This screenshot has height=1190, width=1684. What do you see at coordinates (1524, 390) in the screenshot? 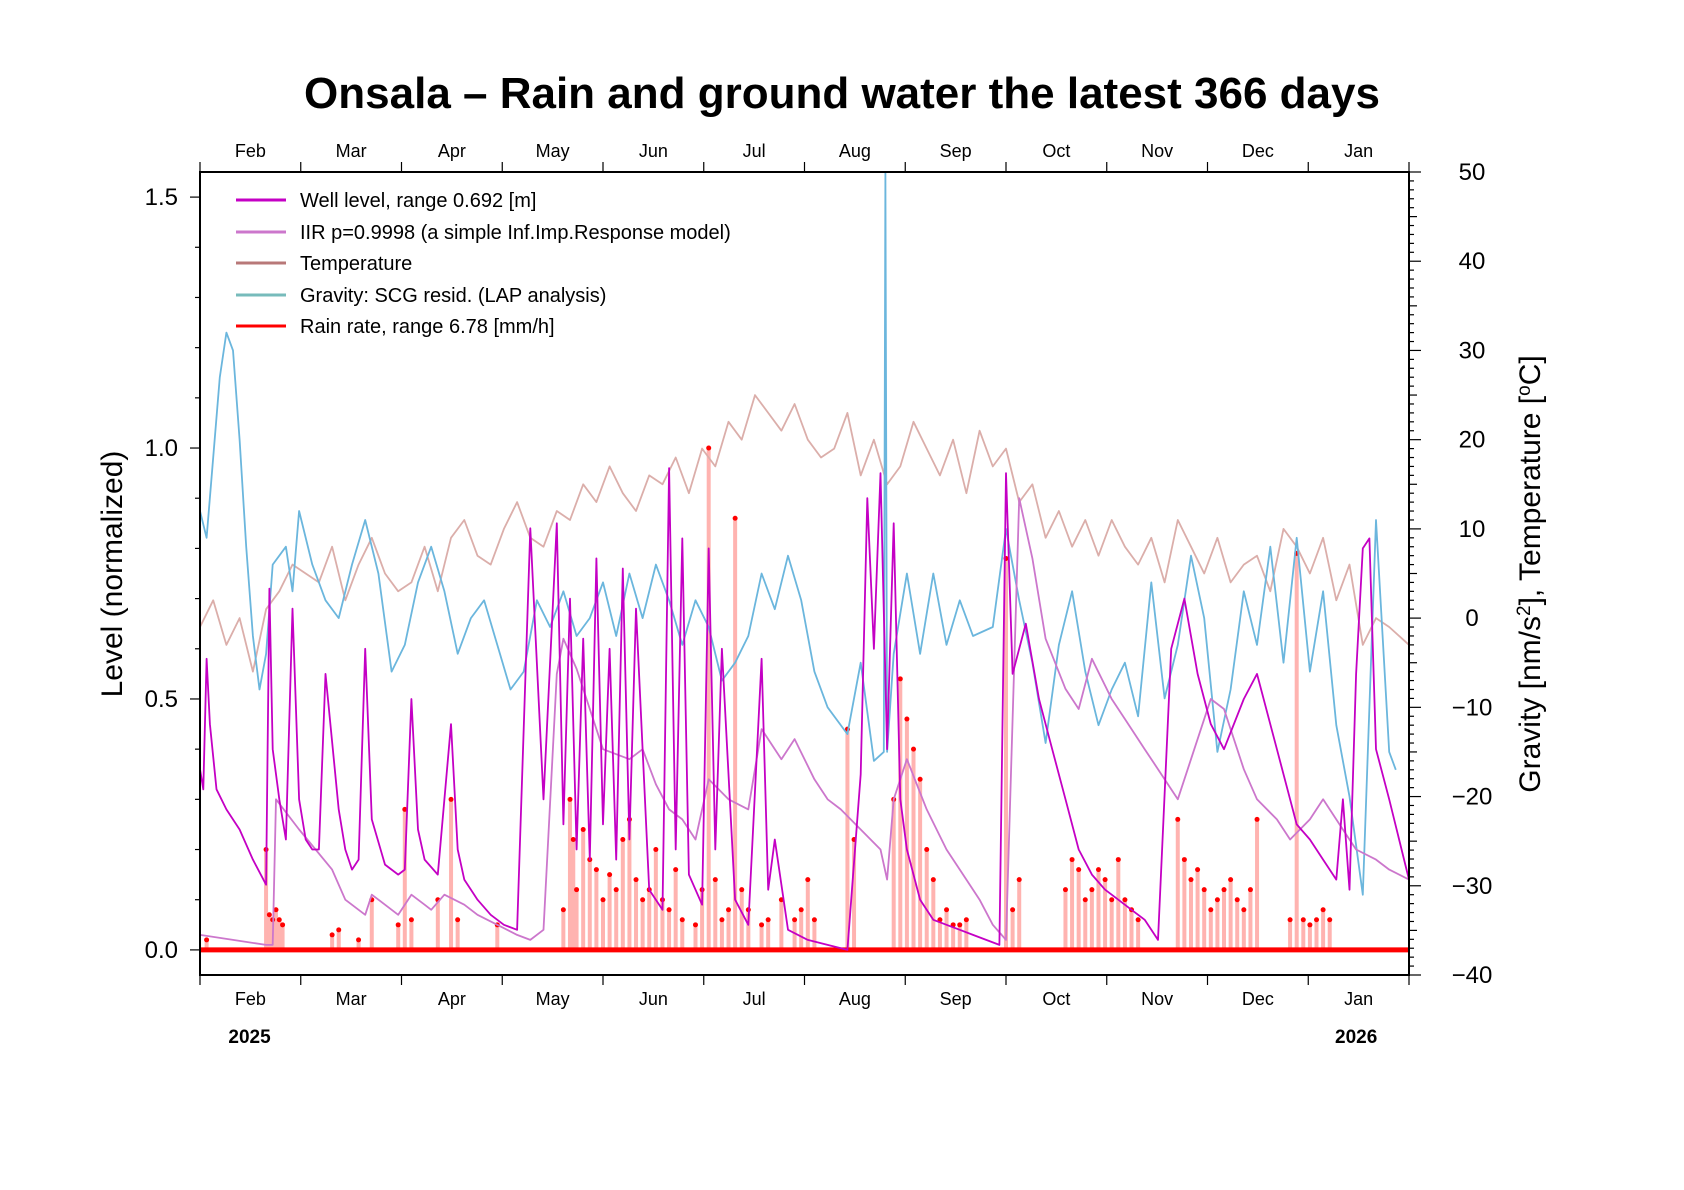
I see `right-axis-title-sup2: o` at bounding box center [1524, 390].